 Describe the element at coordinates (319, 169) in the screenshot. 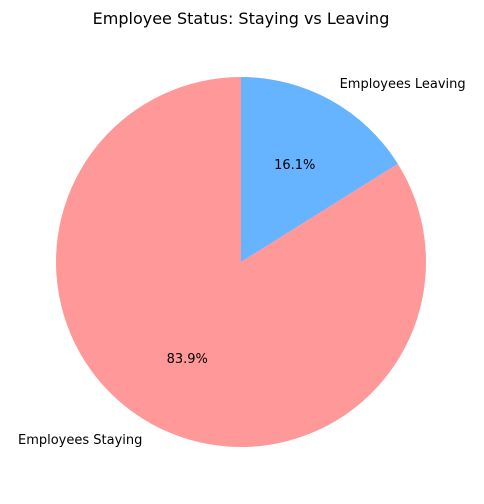

I see `pie-slice-employees-leaving` at that location.